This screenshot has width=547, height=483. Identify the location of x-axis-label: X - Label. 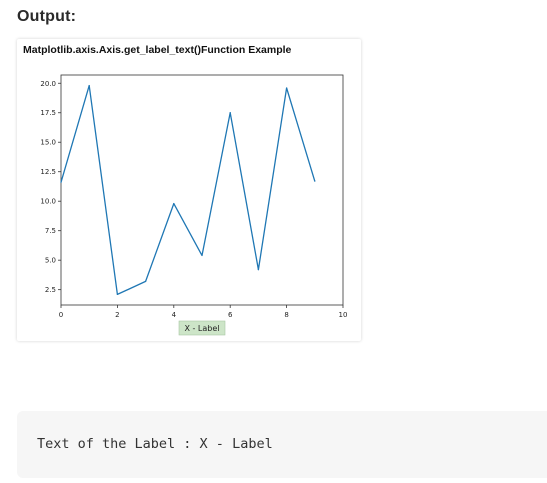
(201, 328).